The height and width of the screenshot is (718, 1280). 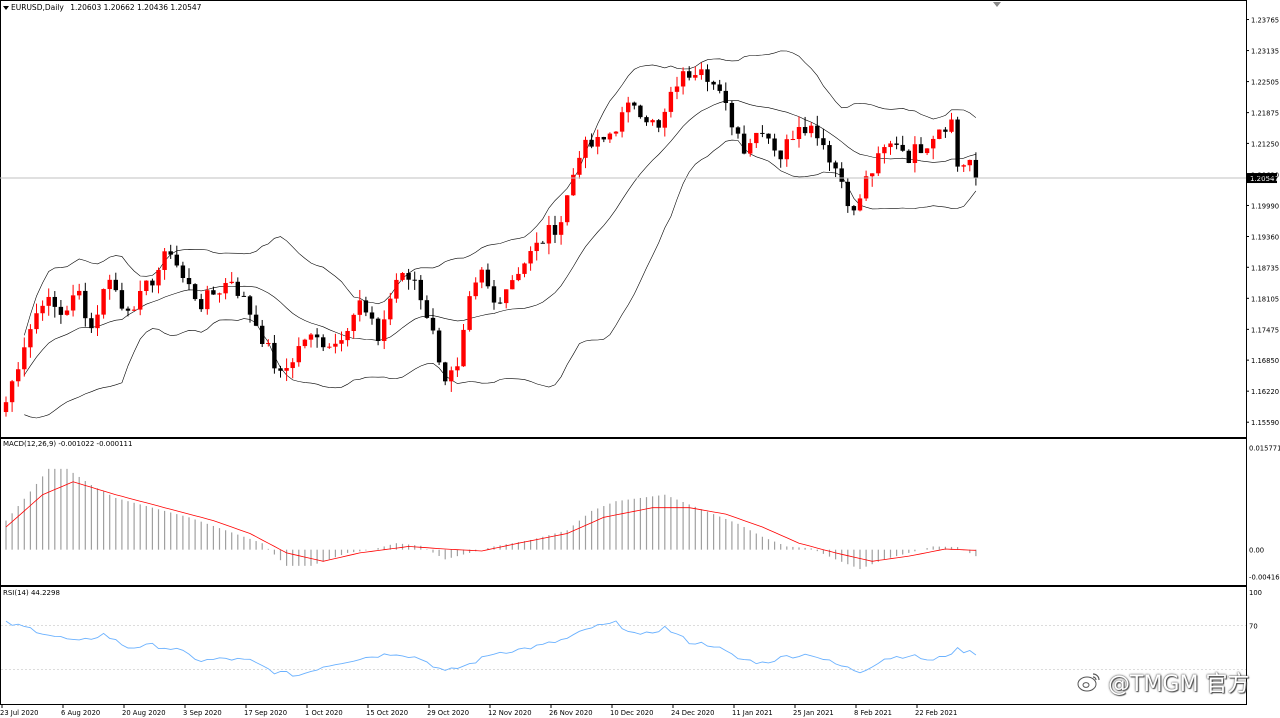 What do you see at coordinates (1253, 626) in the screenshot?
I see `rsi-tick-label: 70` at bounding box center [1253, 626].